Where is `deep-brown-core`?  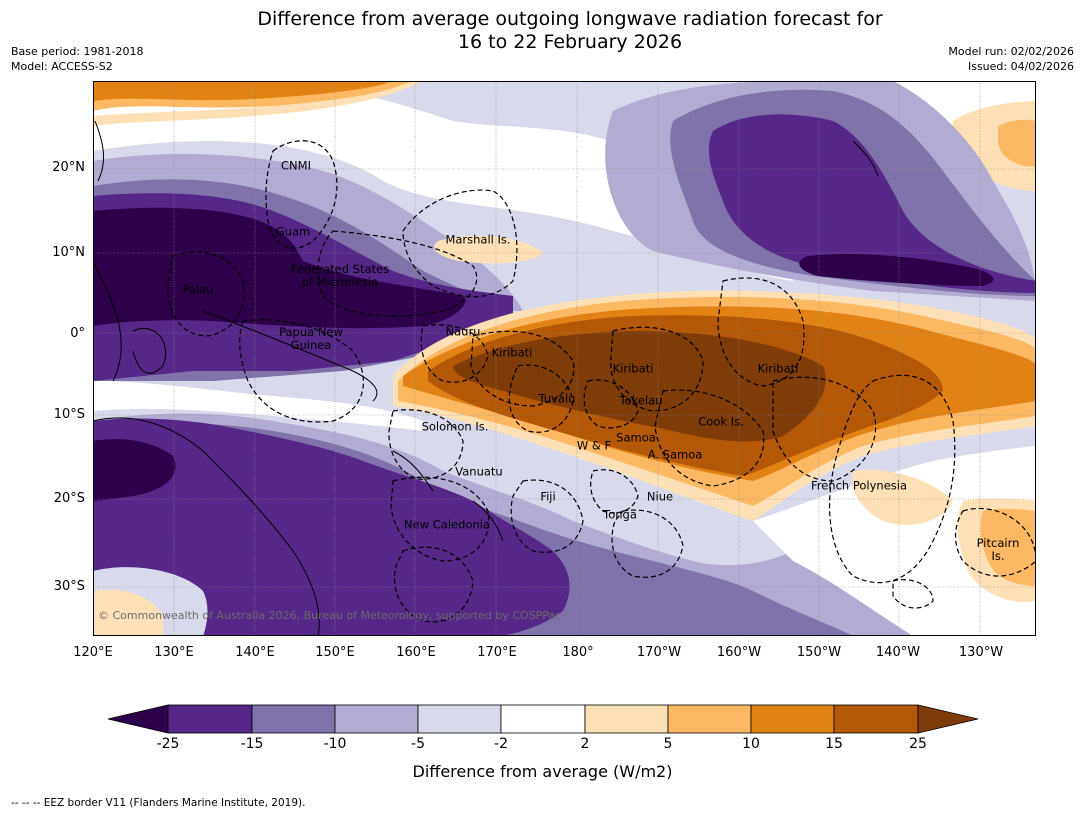
deep-brown-core is located at coordinates (639, 386).